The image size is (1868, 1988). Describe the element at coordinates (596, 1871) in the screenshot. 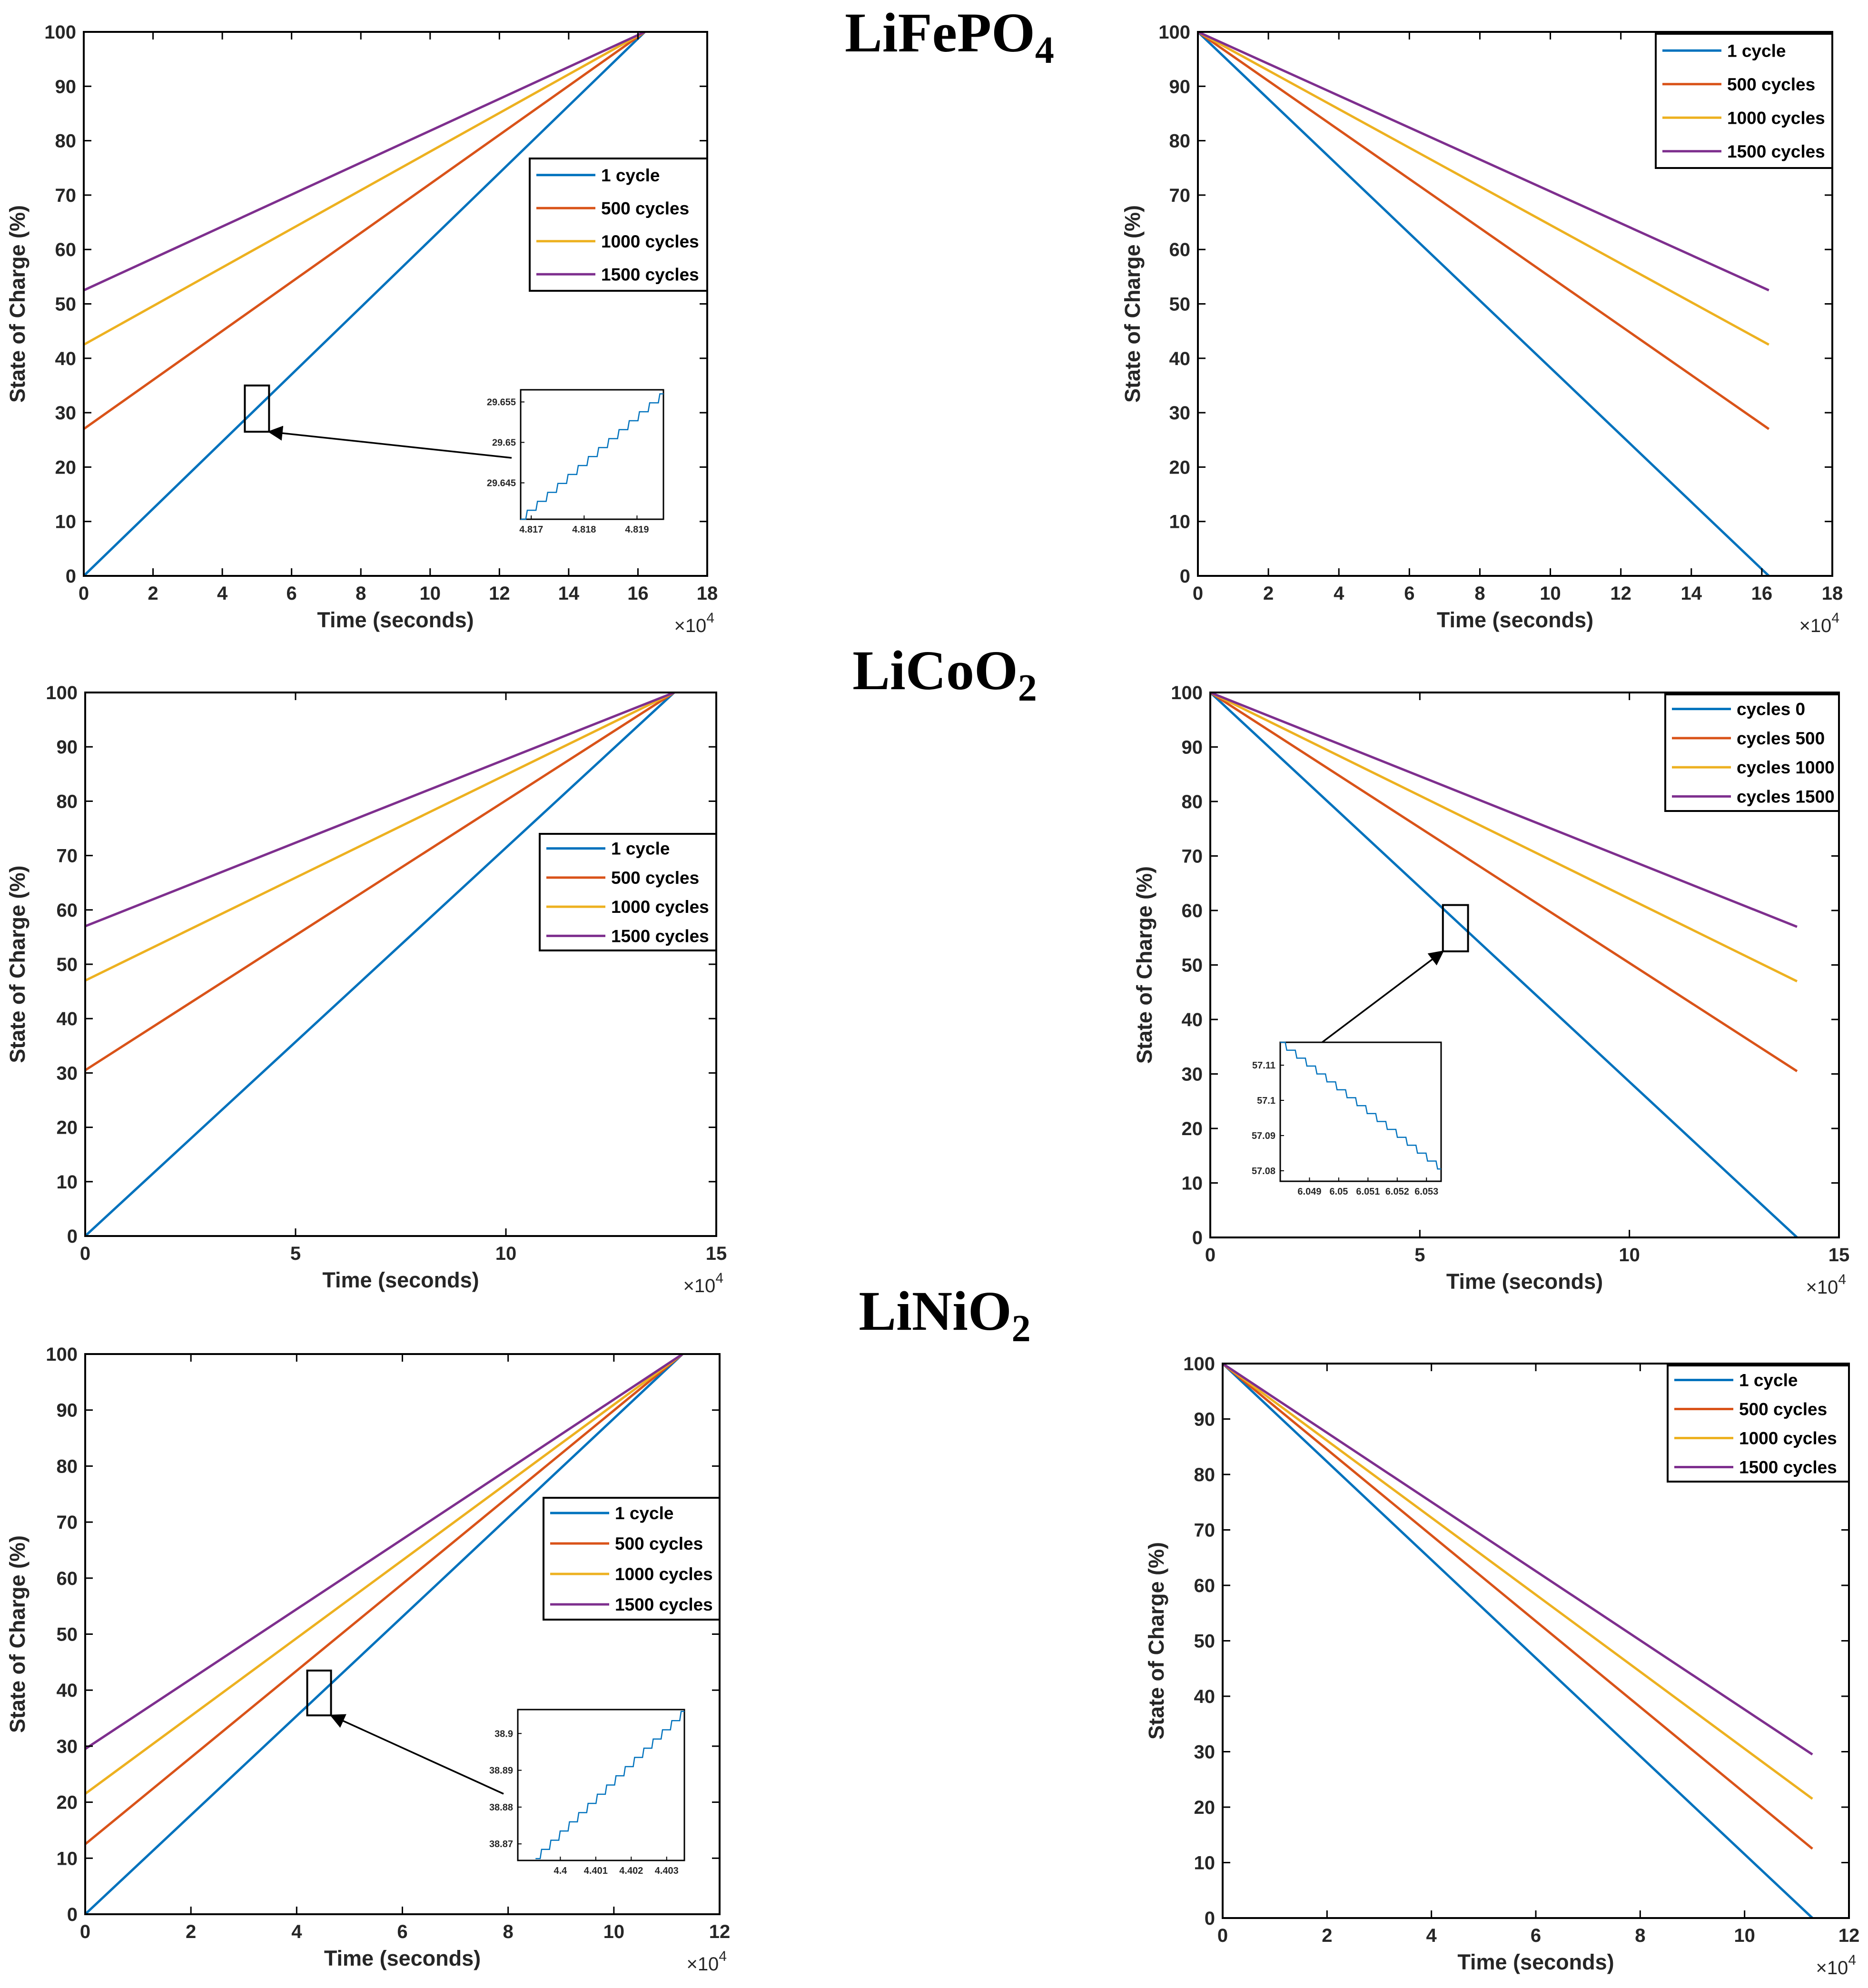

I see `inset-x-tick-label: 4.401` at that location.